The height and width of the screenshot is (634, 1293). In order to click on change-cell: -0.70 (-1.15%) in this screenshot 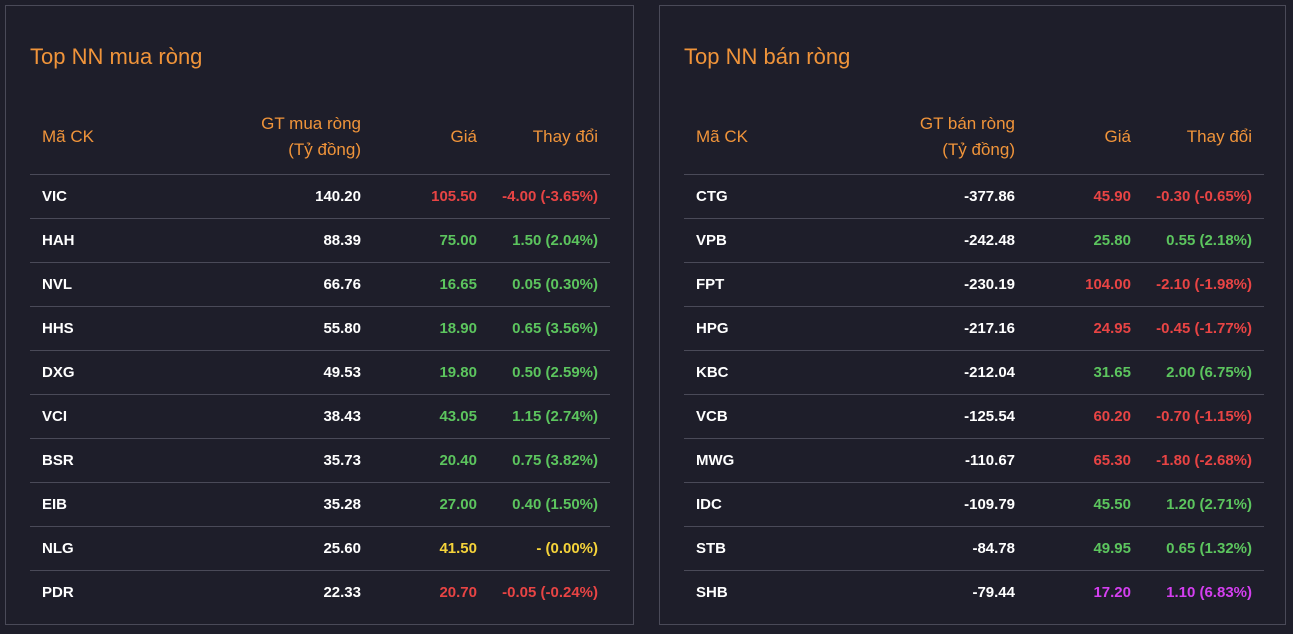, I will do `click(1203, 416)`.